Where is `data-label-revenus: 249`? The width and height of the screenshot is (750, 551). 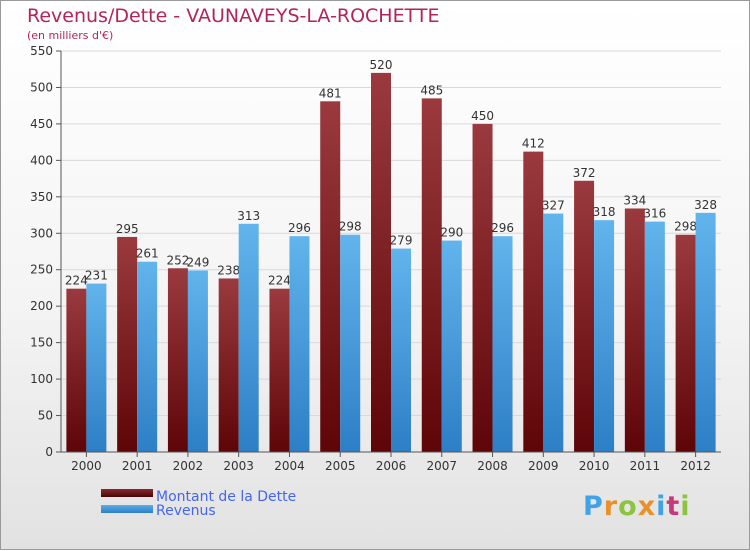
data-label-revenus: 249 is located at coordinates (197, 262).